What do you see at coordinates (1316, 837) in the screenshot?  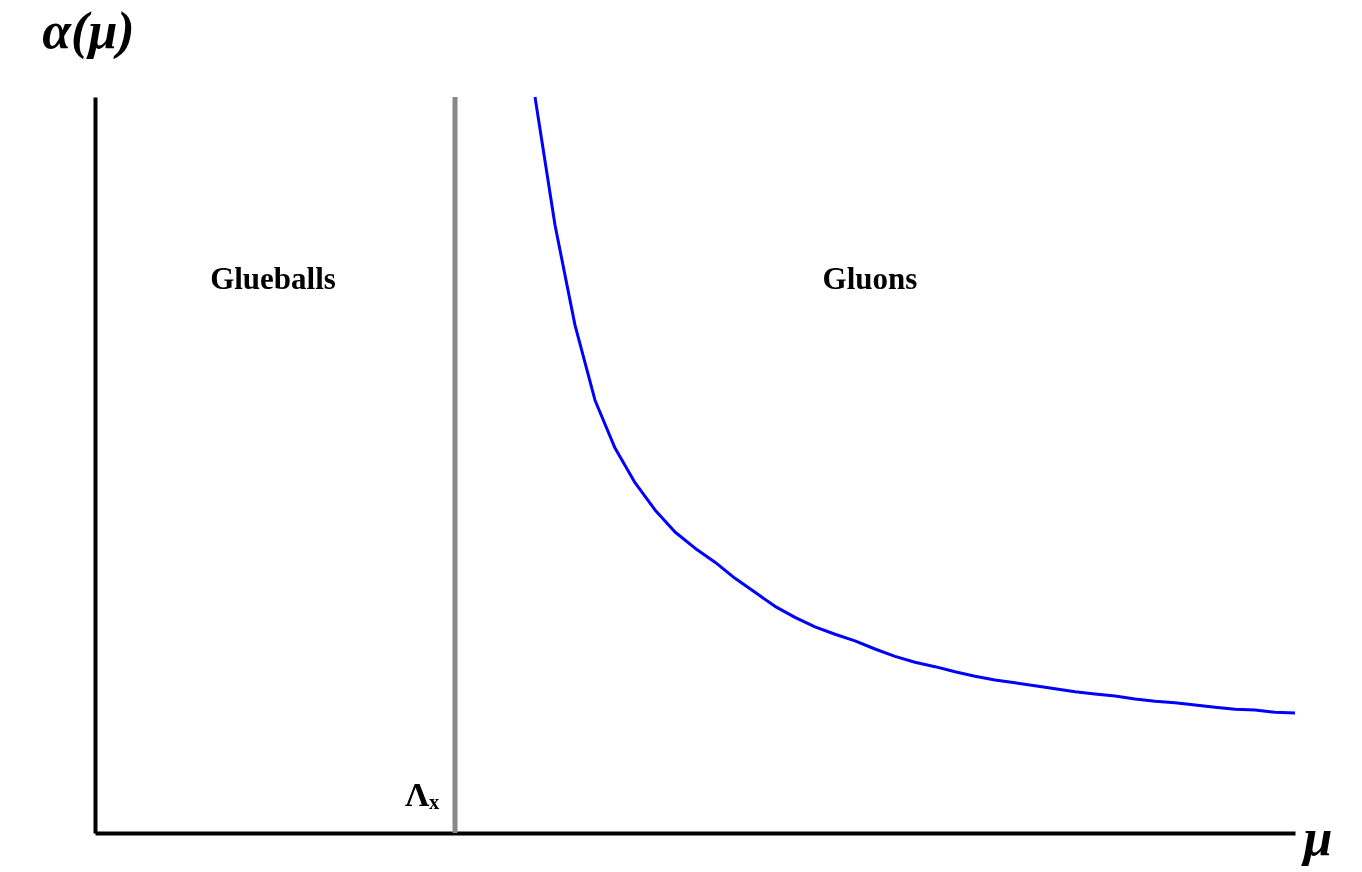 I see `x-axis-title: μ` at bounding box center [1316, 837].